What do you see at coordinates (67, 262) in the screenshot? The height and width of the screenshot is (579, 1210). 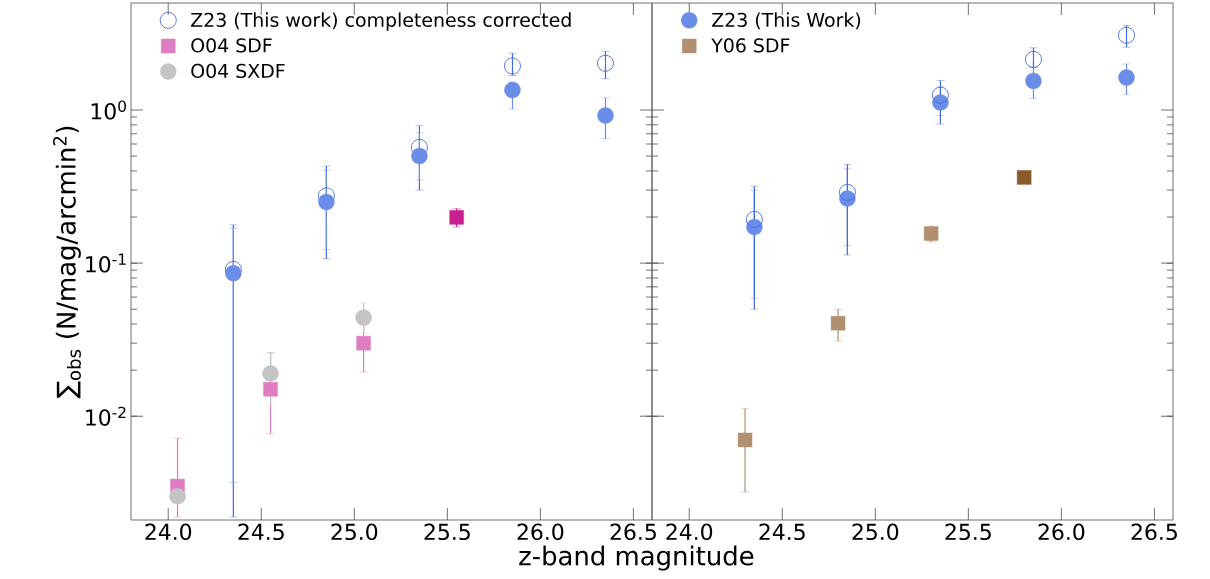 I see `y-axis-title: ∑$_{obs}$ (N/mag/arcmin$^{2}$)` at bounding box center [67, 262].